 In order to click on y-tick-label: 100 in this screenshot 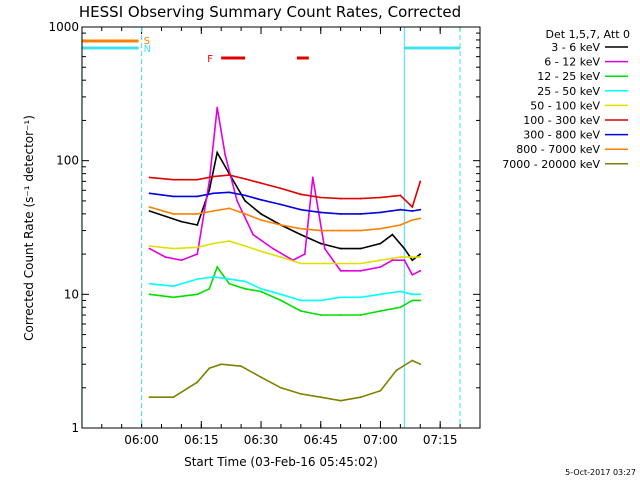, I will do `click(67, 161)`.